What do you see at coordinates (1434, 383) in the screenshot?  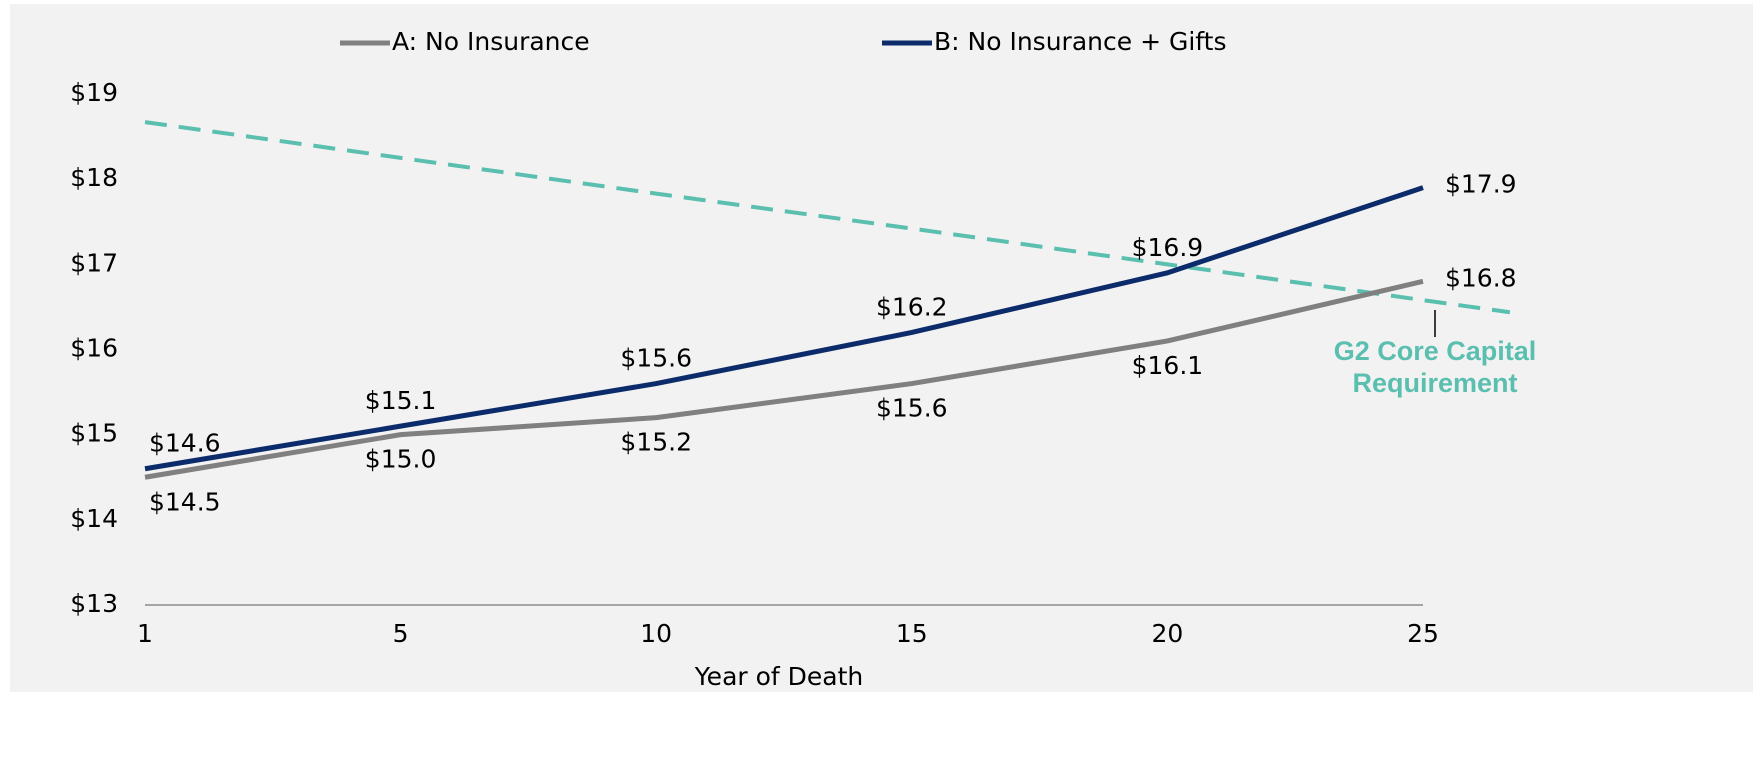 I see `annotation-text: Requirement` at bounding box center [1434, 383].